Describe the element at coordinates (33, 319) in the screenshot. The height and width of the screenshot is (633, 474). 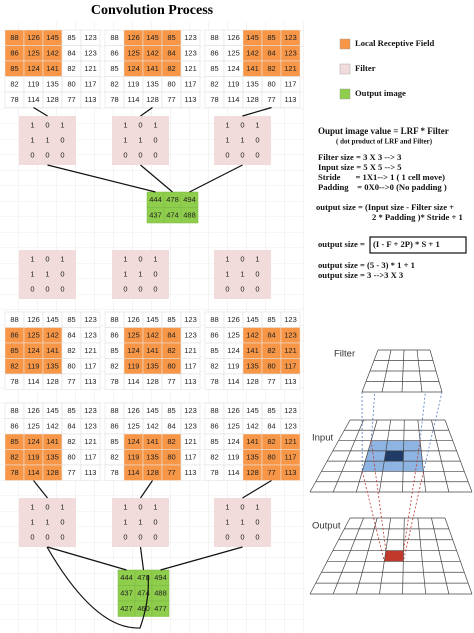
I see `matrix-value: 126` at that location.